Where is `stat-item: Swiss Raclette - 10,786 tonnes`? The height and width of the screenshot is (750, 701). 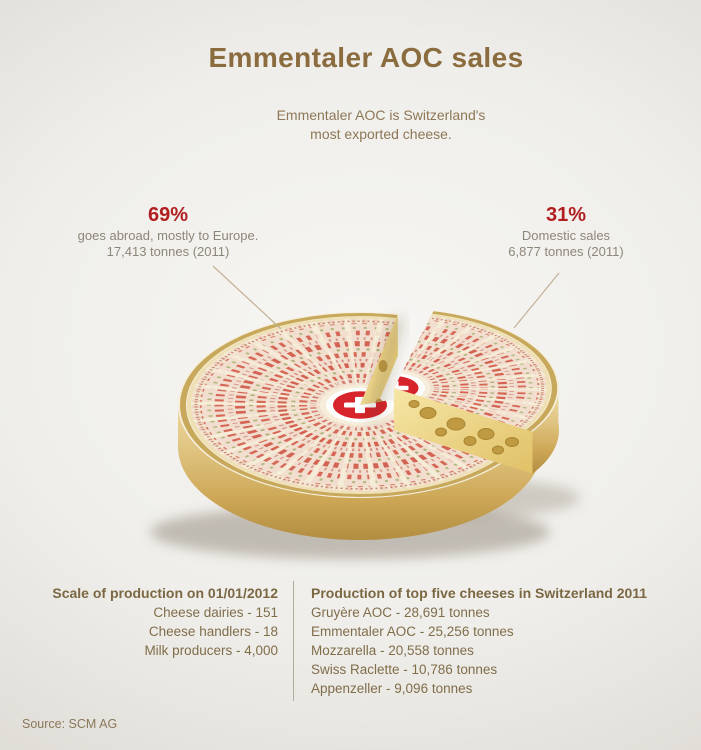 stat-item: Swiss Raclette - 10,786 tonnes is located at coordinates (404, 669).